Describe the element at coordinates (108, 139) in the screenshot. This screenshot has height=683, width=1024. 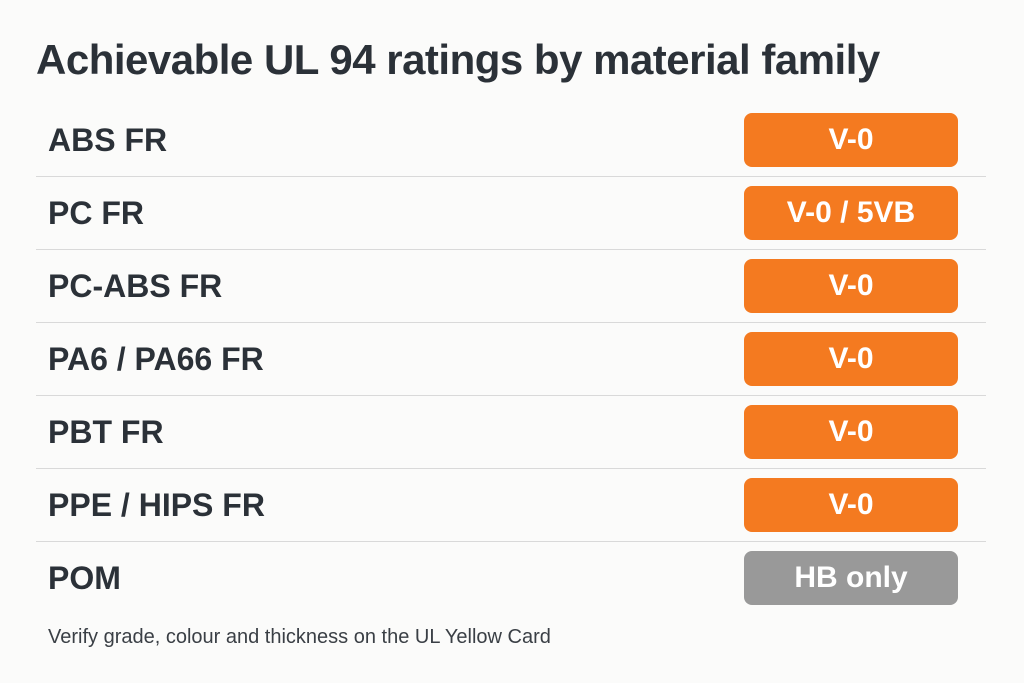
I see `material-name: ABS FR` at that location.